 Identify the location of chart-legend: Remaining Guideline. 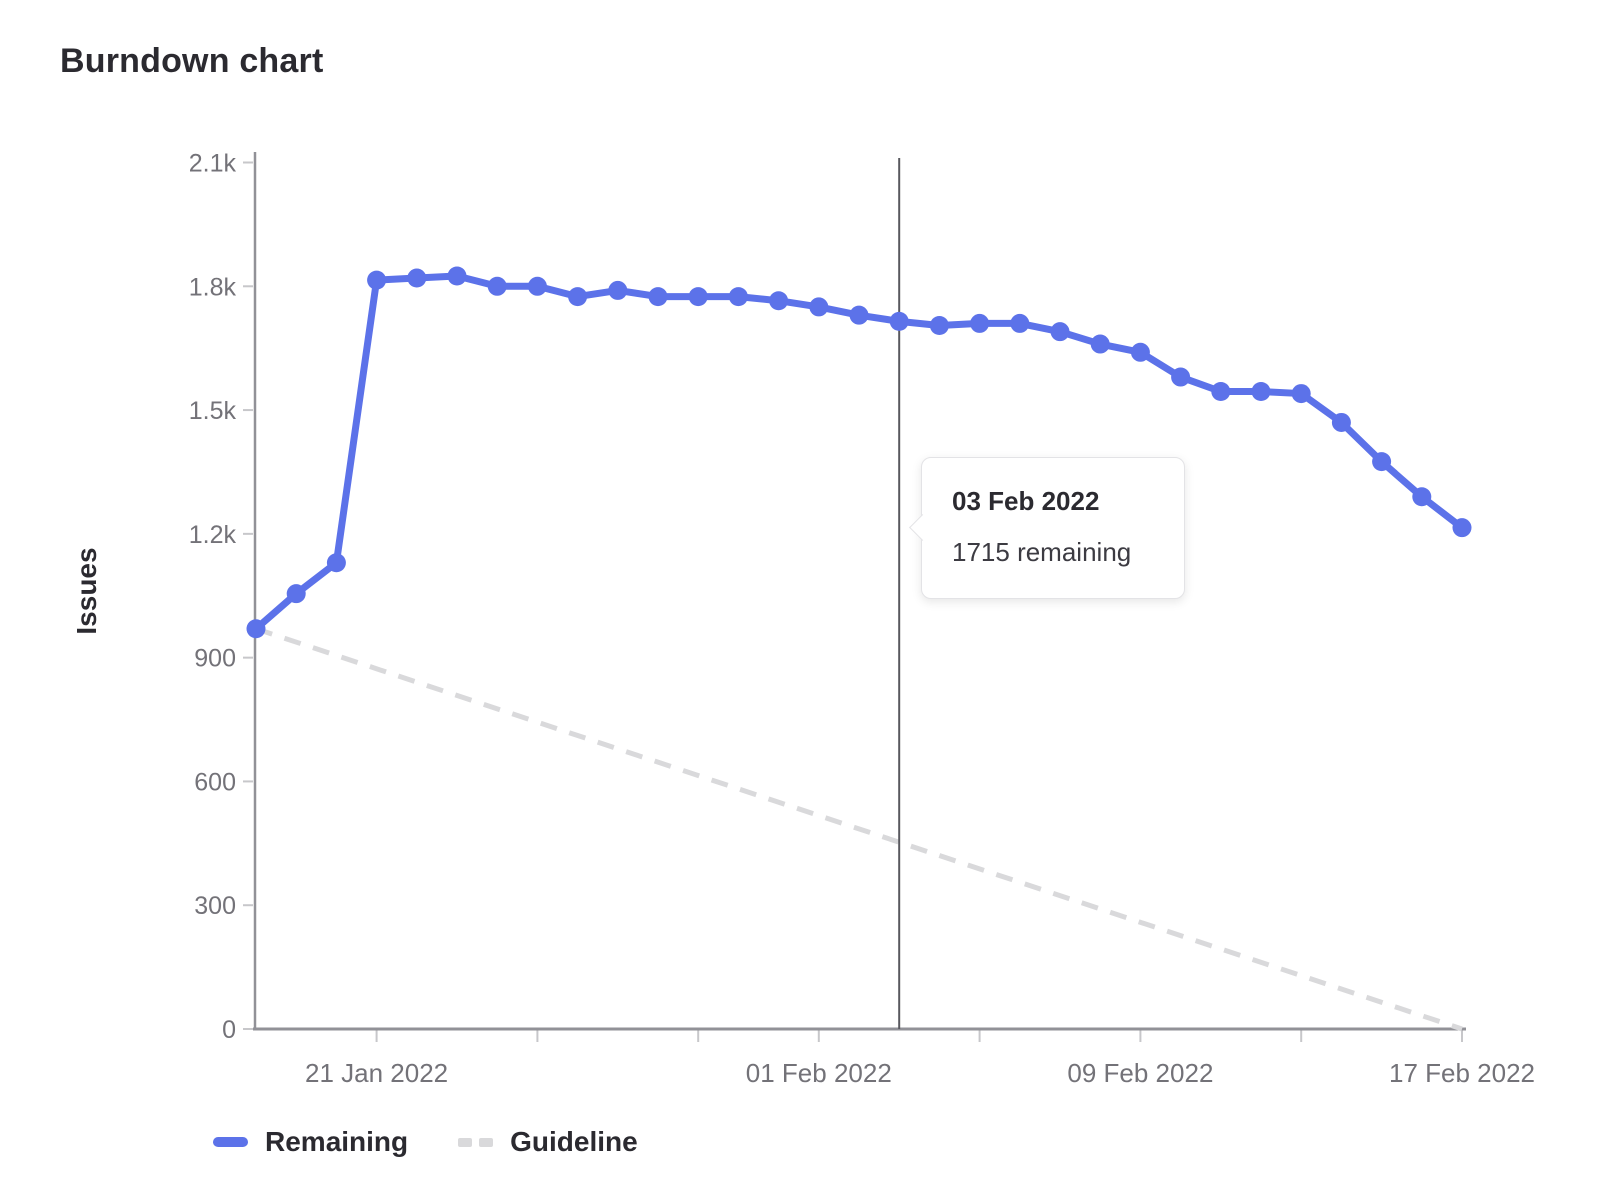
(425, 1142).